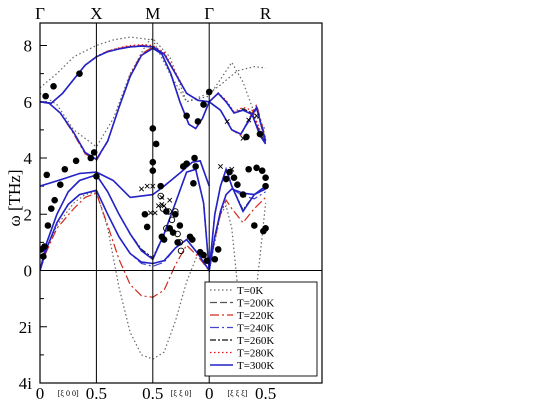 The height and width of the screenshot is (417, 539). Describe the element at coordinates (255, 329) in the screenshot. I see `legend-label: T=240K` at that location.